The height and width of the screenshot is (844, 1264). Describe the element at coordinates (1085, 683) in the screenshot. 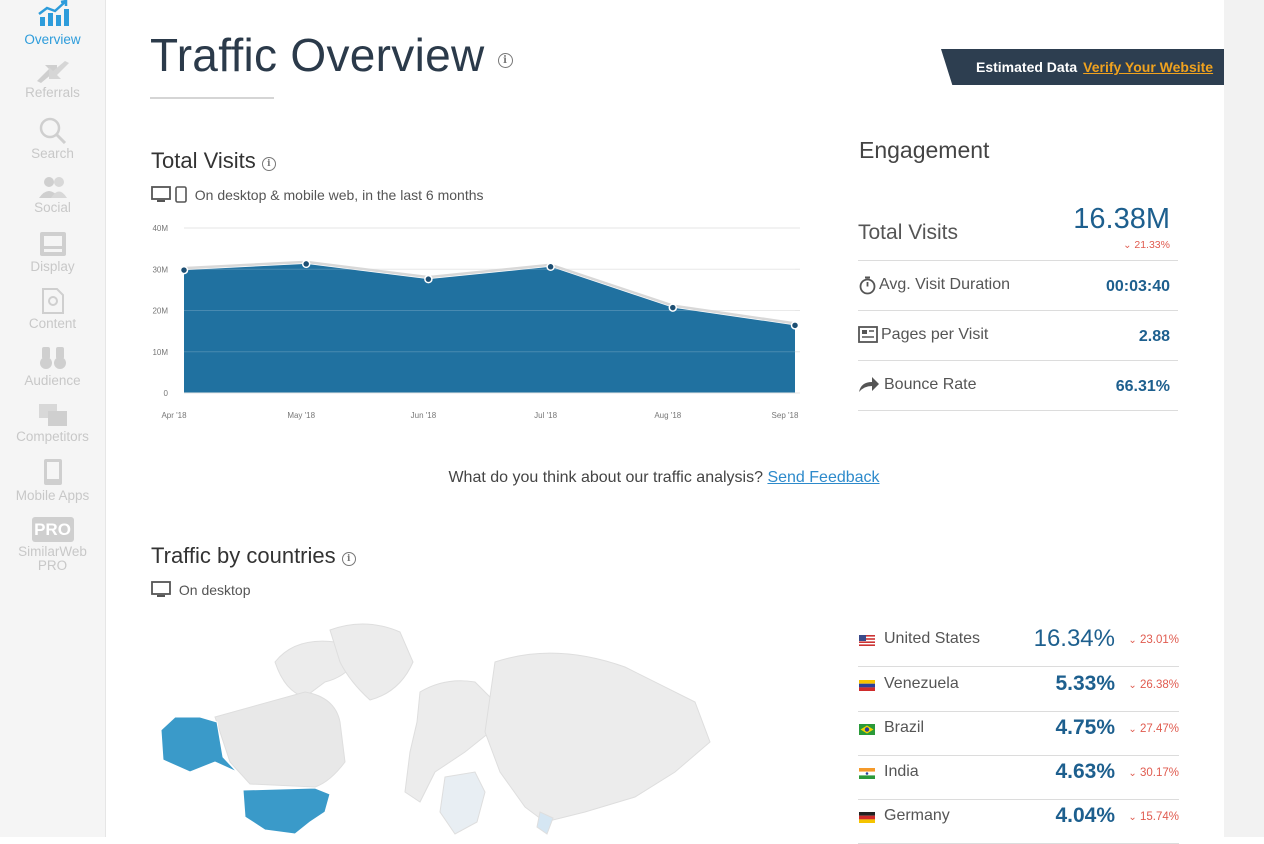

I see `country-share: 5.33%` at that location.